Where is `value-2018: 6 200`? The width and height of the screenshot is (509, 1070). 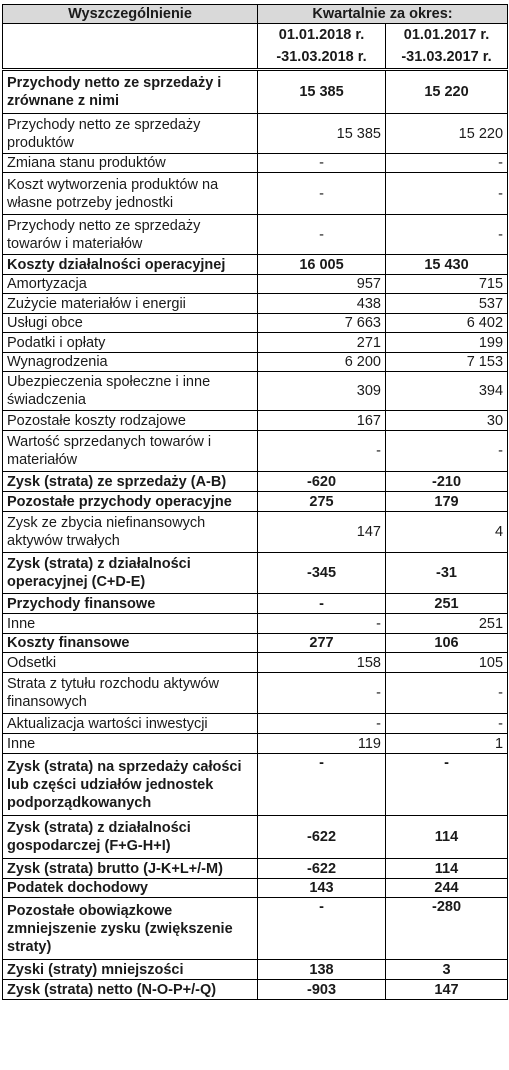
value-2018: 6 200 is located at coordinates (321, 362).